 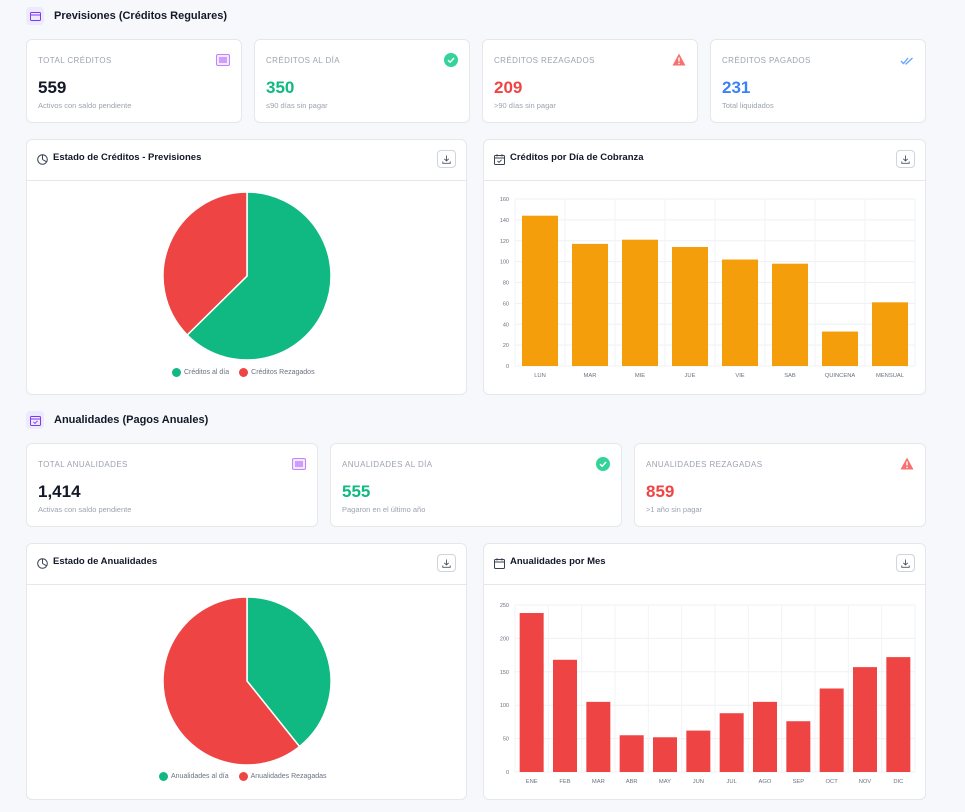 What do you see at coordinates (544, 60) in the screenshot?
I see `stat-label: CRÉDITOS REZAGADOS` at bounding box center [544, 60].